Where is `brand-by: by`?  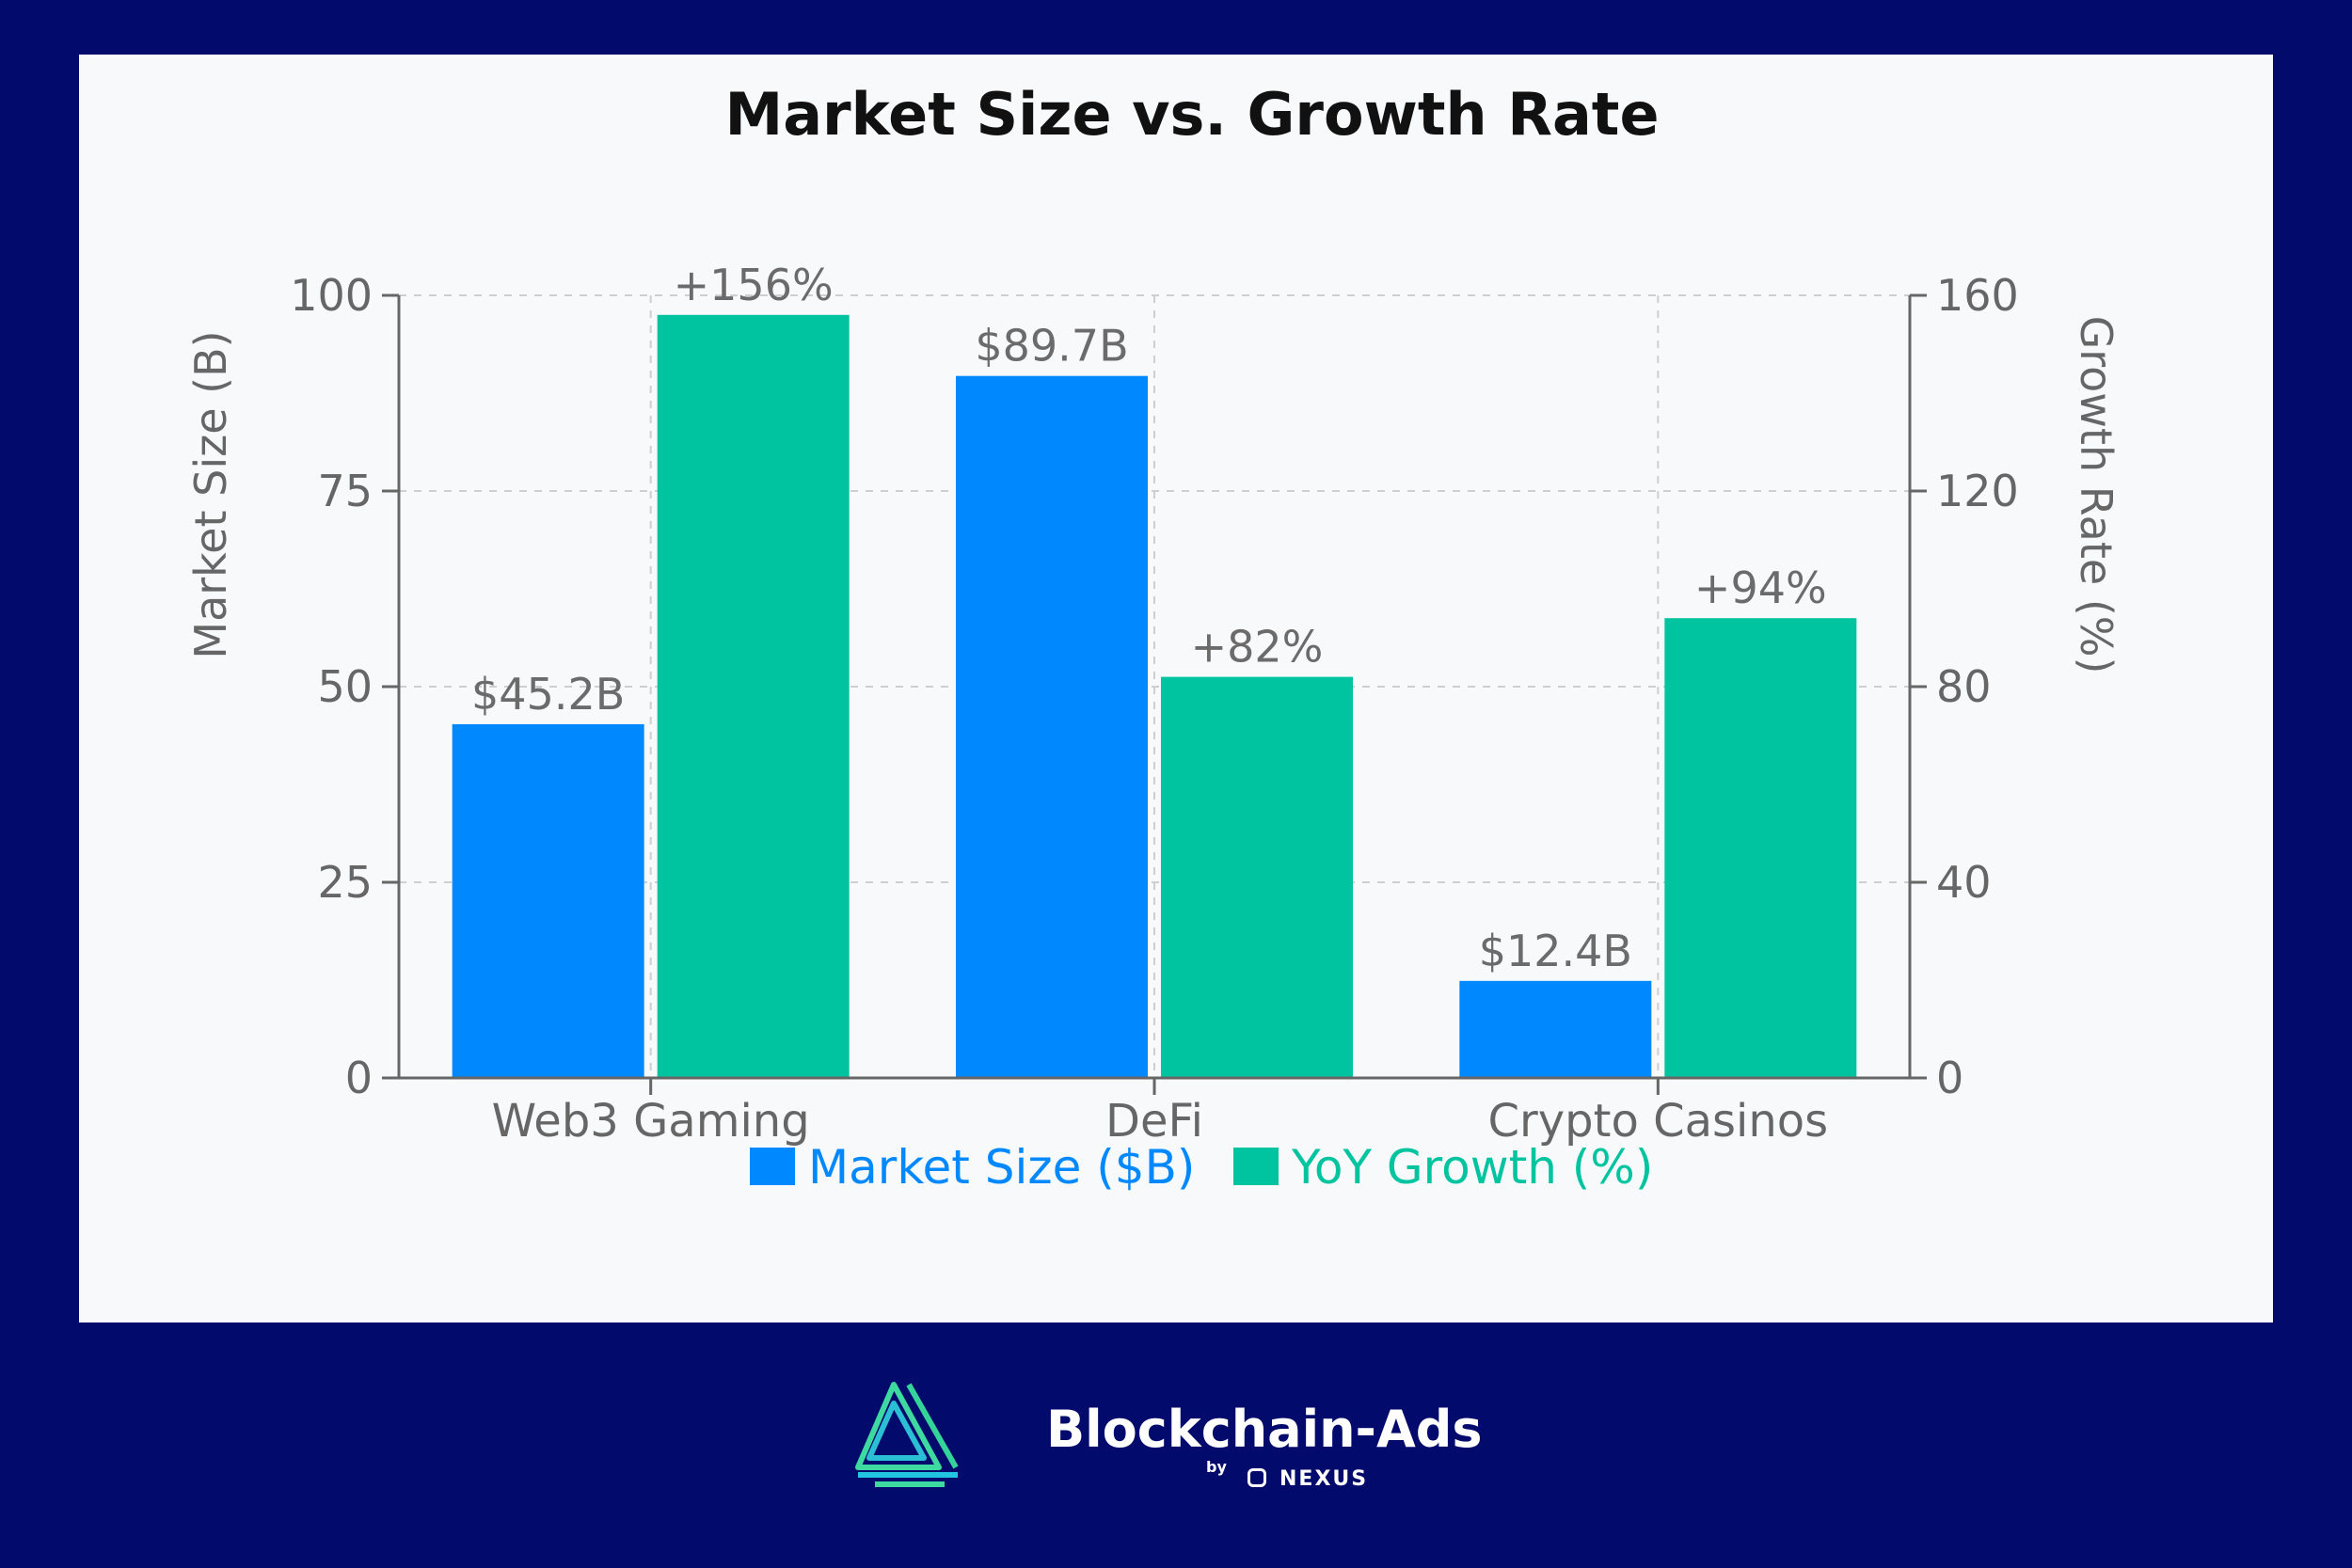 brand-by: by is located at coordinates (1216, 1467).